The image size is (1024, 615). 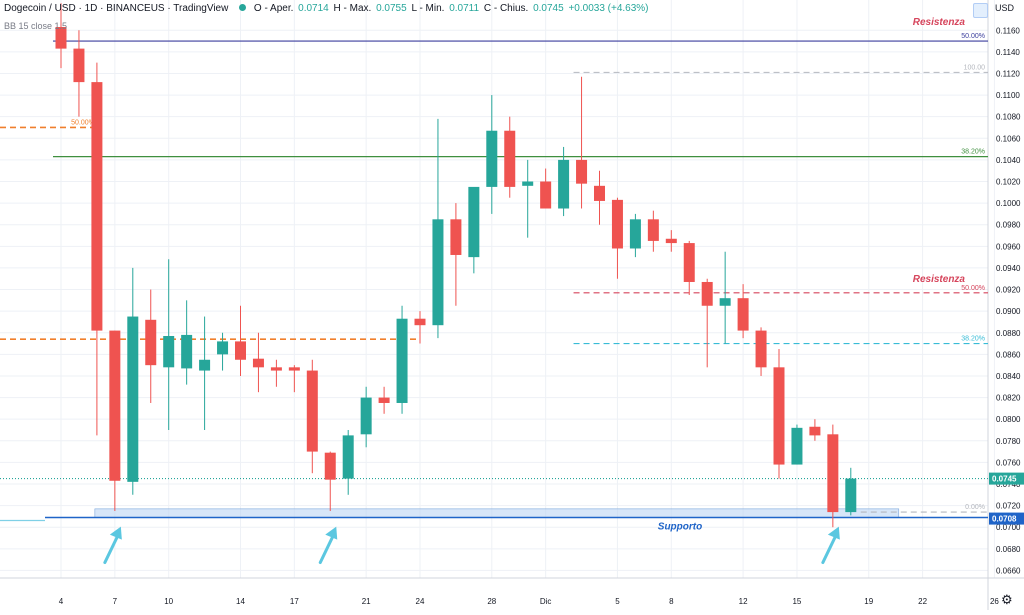 What do you see at coordinates (1008, 73) in the screenshot?
I see `y-tick-label: 0.1120` at bounding box center [1008, 73].